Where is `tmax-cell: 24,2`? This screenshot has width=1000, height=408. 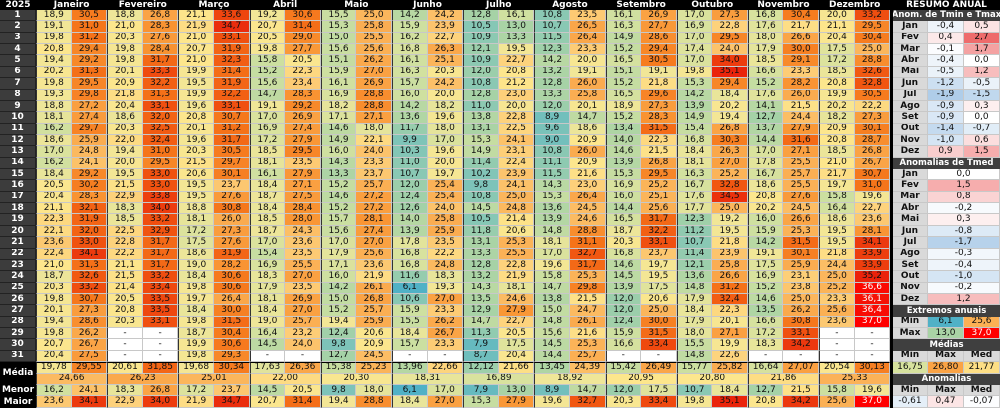
tmax-cell: 24,2 is located at coordinates (445, 16).